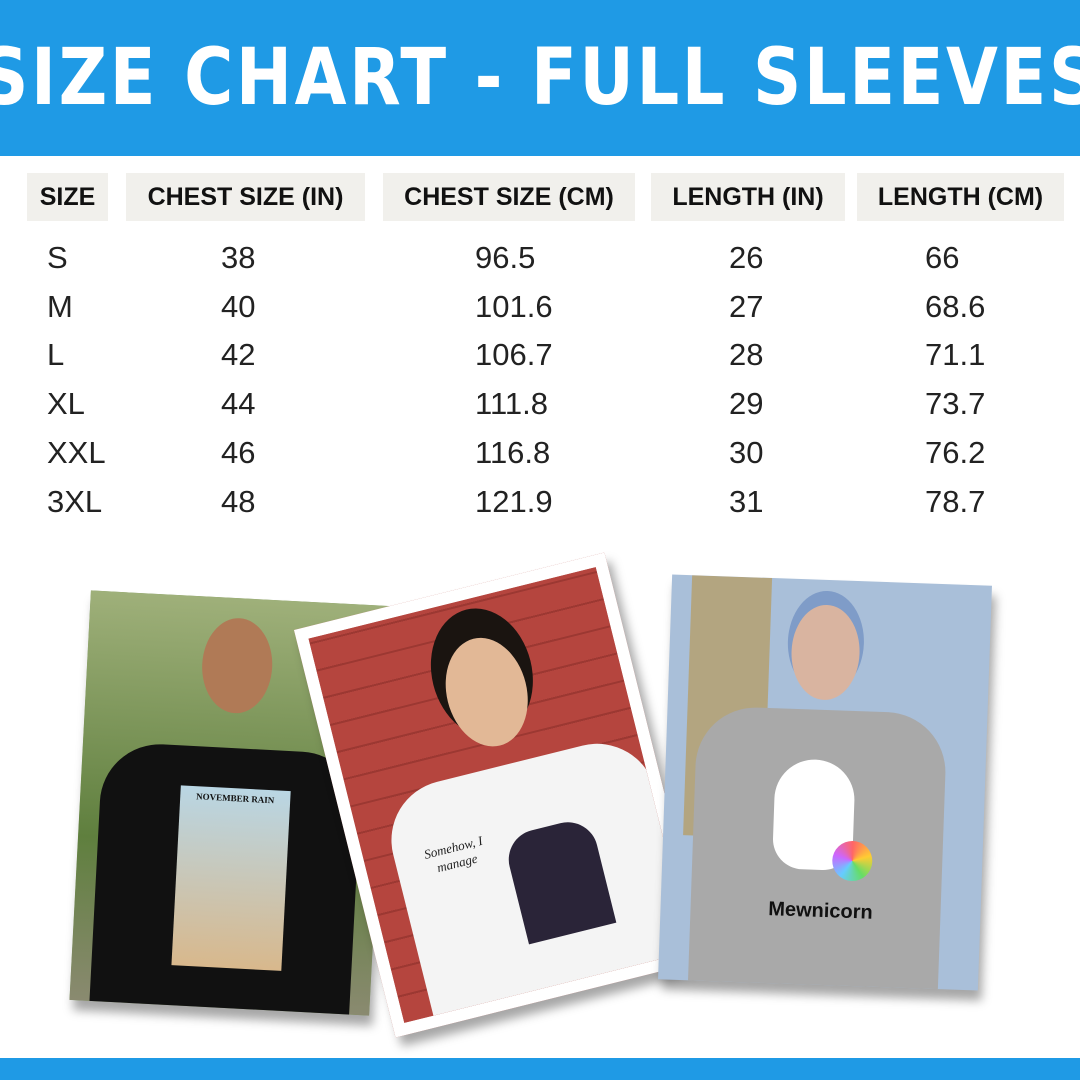  I want to click on column-header: SIZE, so click(67, 197).